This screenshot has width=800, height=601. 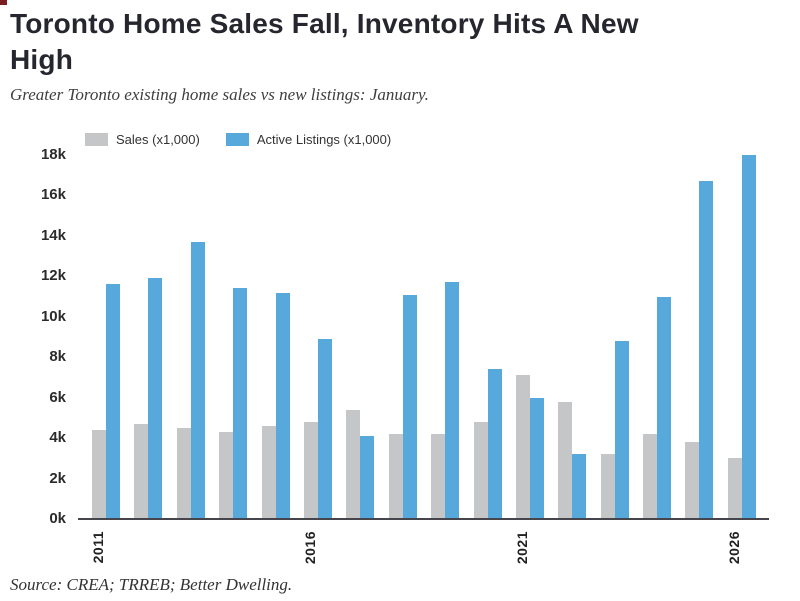 I want to click on x-axis-label-2011: 2011, so click(x=98, y=547).